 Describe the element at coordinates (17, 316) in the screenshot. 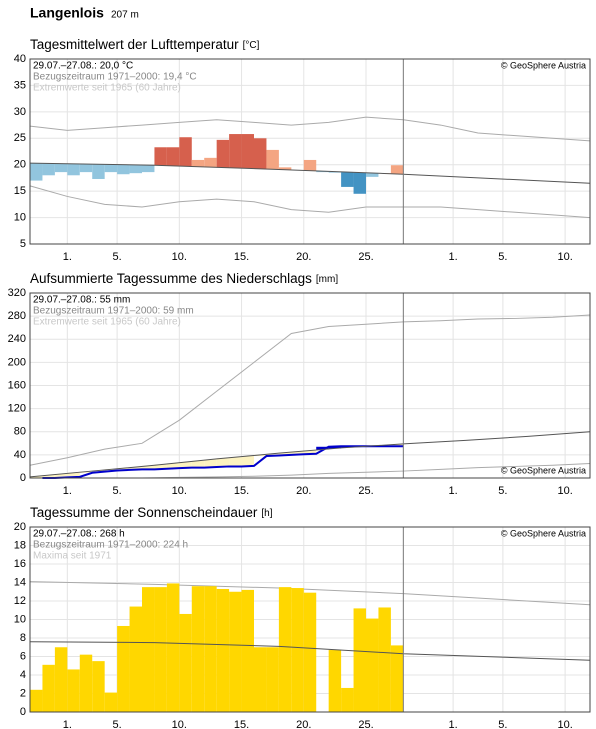

I see `y-tick-label: 280` at that location.